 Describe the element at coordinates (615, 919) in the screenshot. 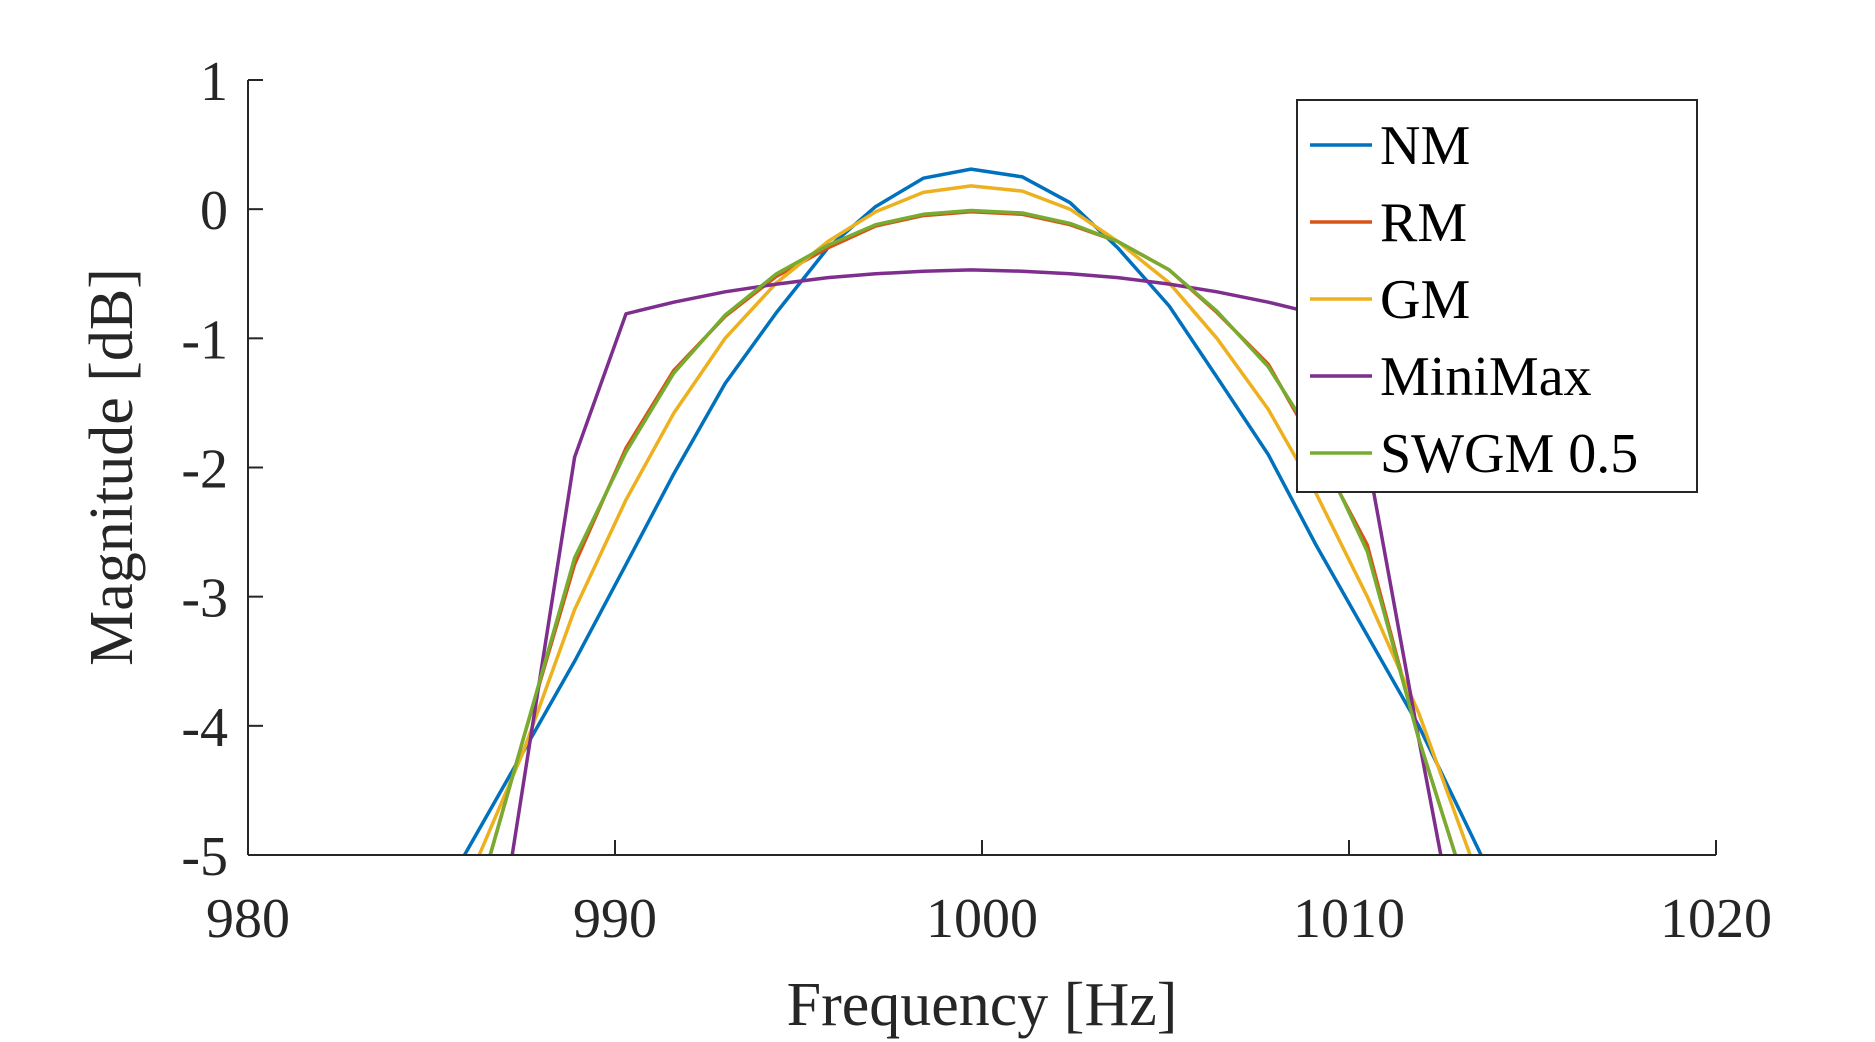

I see `x-tick-label: 990` at that location.